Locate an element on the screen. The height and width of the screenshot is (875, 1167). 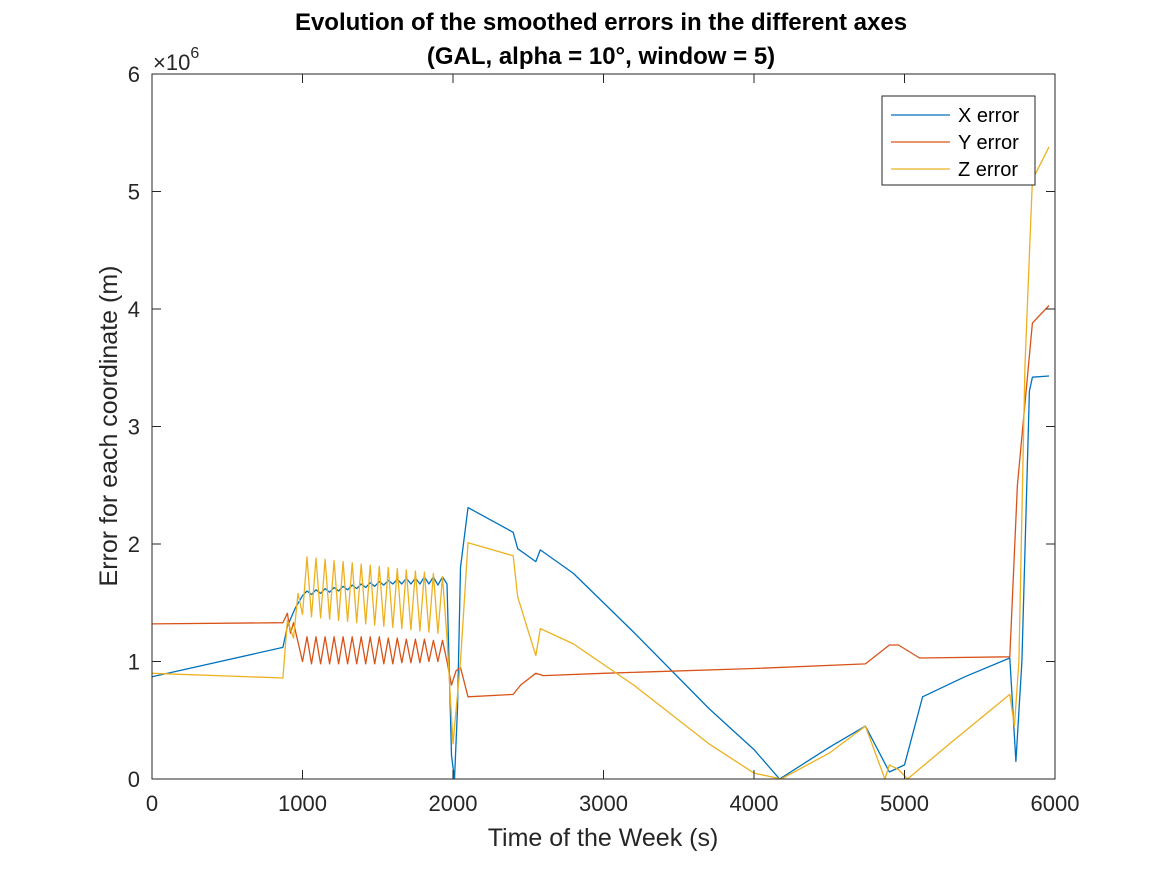
x-tick-label: 6000 is located at coordinates (1055, 803).